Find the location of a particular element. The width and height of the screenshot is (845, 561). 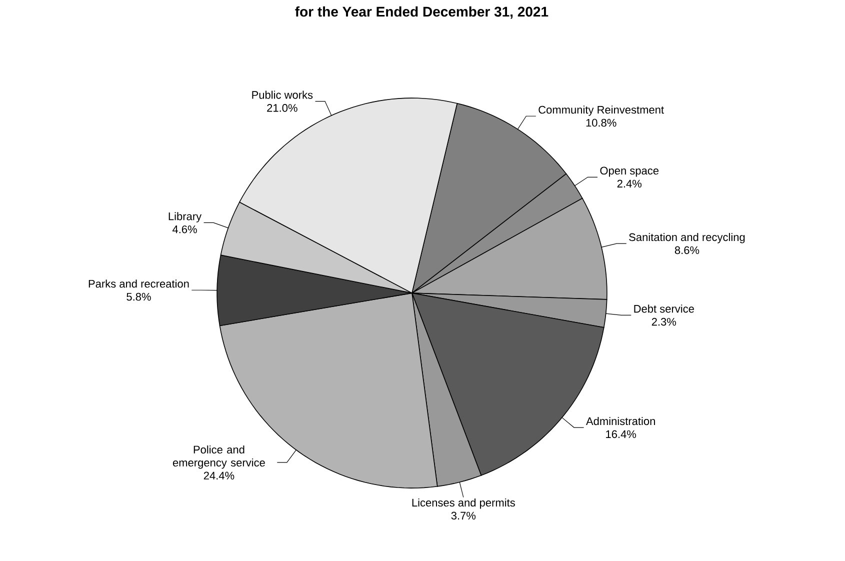

data-label: 24.4% is located at coordinates (219, 476).